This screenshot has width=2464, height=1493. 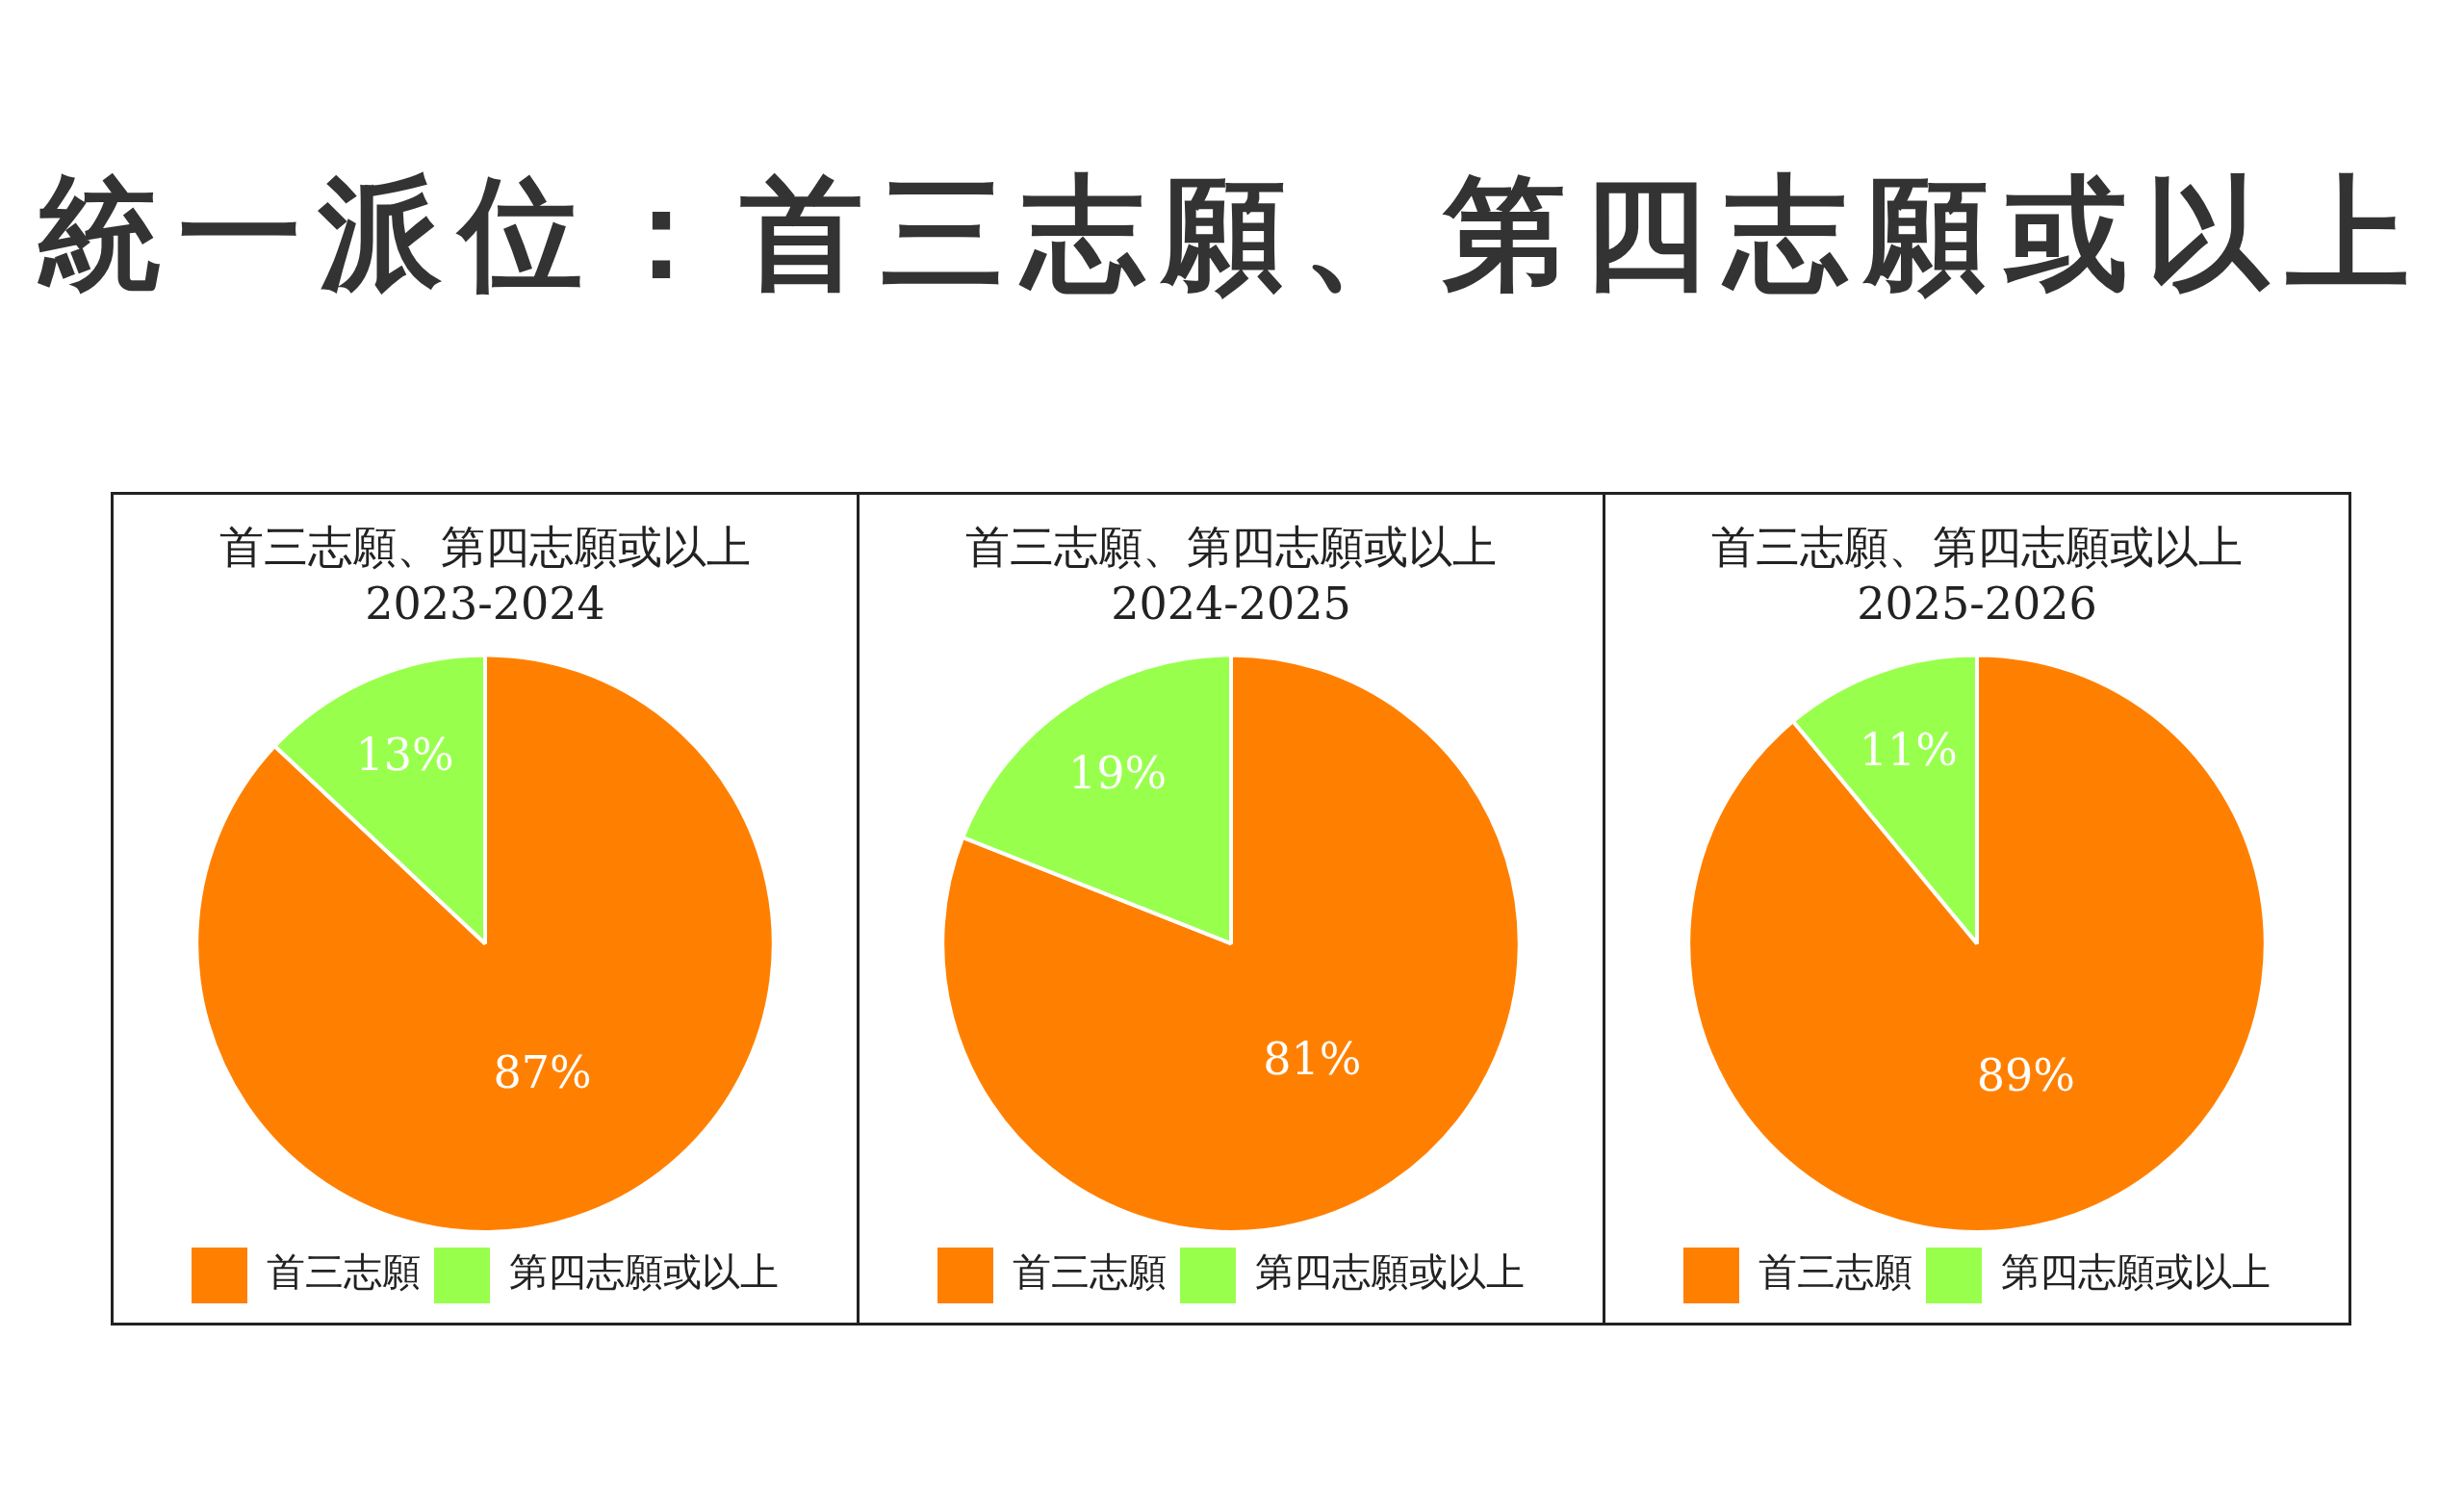 I want to click on data-label: 11%, so click(x=1908, y=750).